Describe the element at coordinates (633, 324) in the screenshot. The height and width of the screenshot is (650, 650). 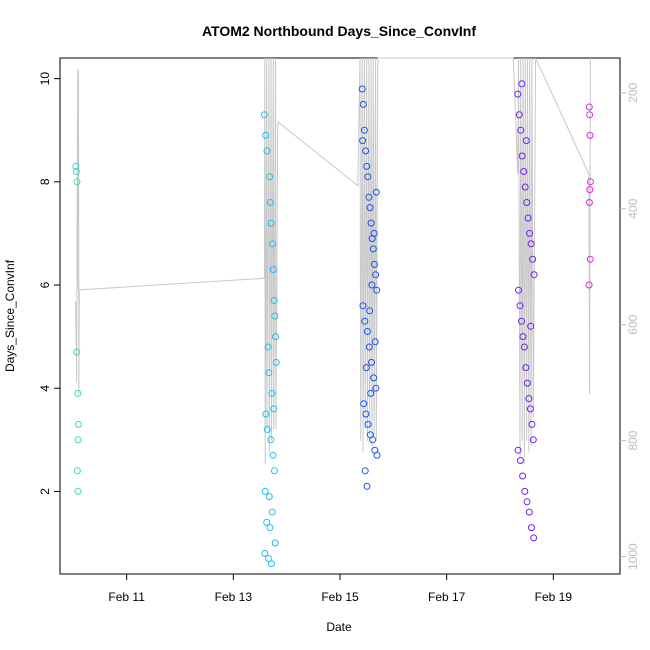
I see `secondary-y-tick-label: 600` at that location.